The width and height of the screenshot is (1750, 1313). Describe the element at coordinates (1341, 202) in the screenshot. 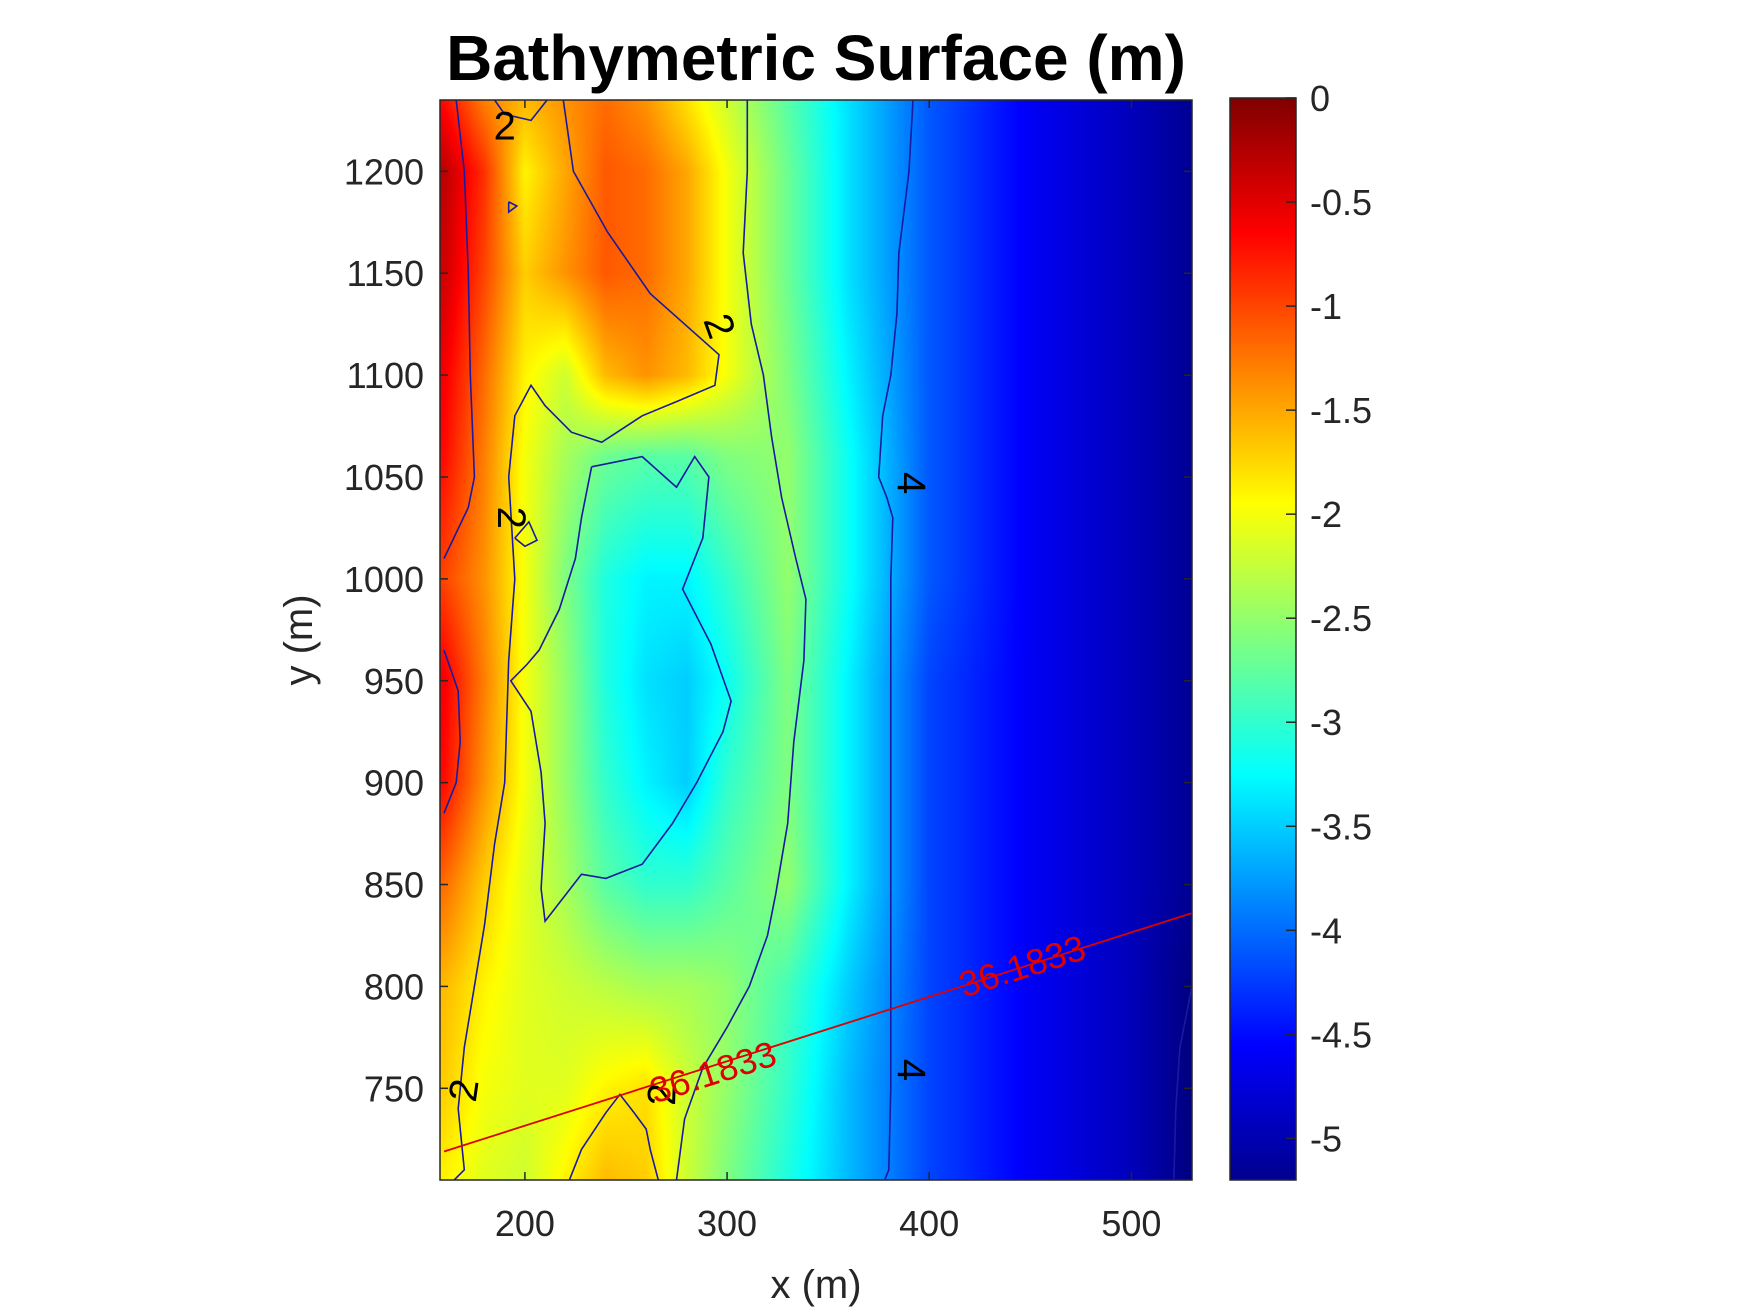

I see `colorbar-tick-label: -0.5` at that location.